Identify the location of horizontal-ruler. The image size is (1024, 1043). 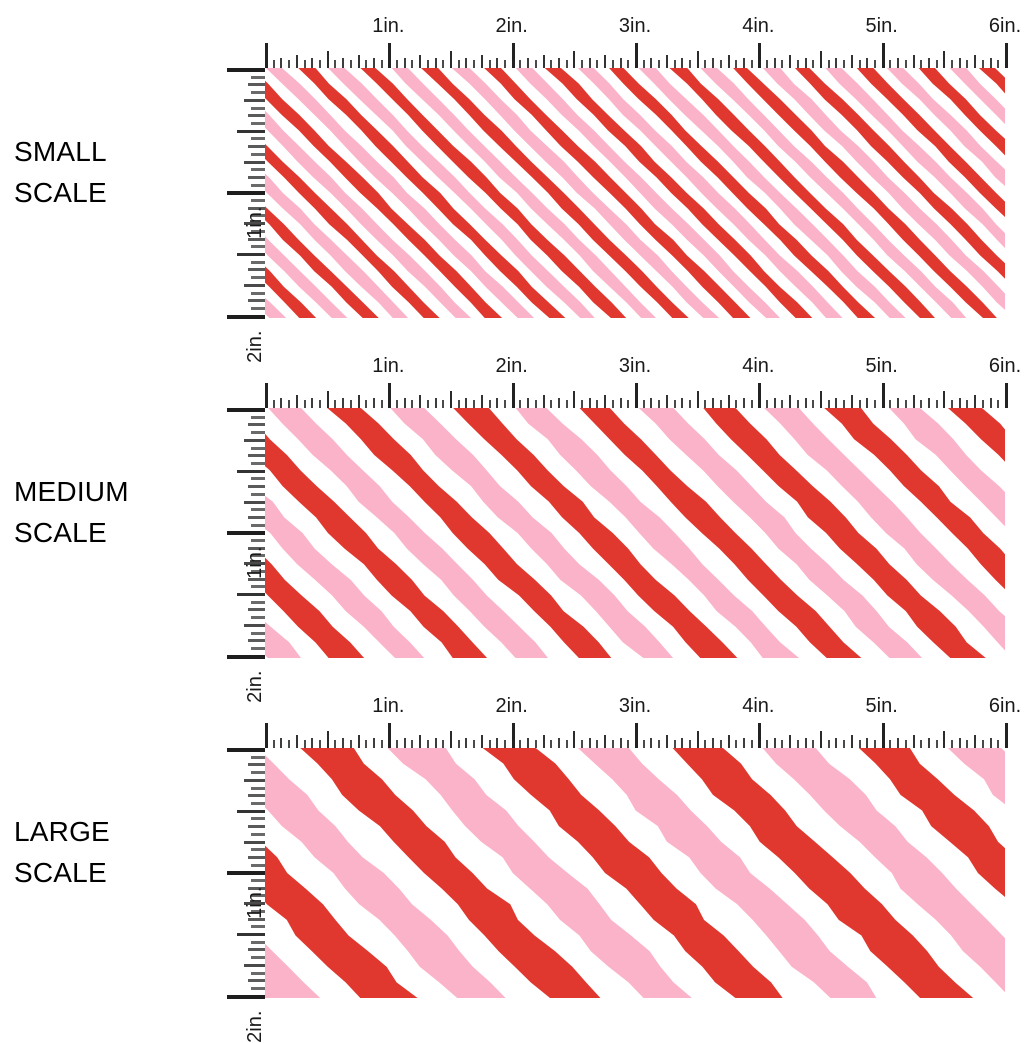
(636, 55).